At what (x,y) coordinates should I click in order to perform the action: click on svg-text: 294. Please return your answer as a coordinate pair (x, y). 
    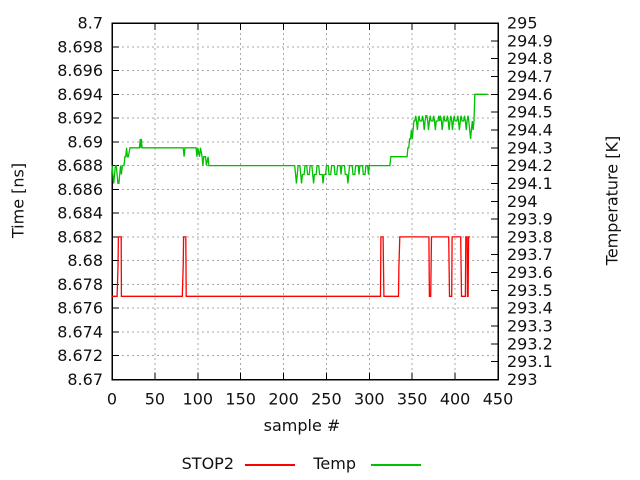
    Looking at the image, I should click on (522, 201).